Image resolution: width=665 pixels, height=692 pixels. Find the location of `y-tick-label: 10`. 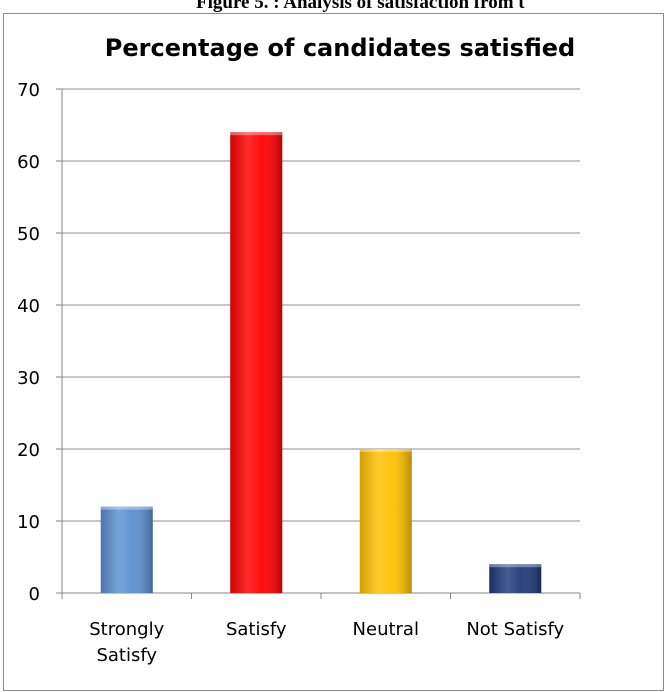

y-tick-label: 10 is located at coordinates (28, 522).